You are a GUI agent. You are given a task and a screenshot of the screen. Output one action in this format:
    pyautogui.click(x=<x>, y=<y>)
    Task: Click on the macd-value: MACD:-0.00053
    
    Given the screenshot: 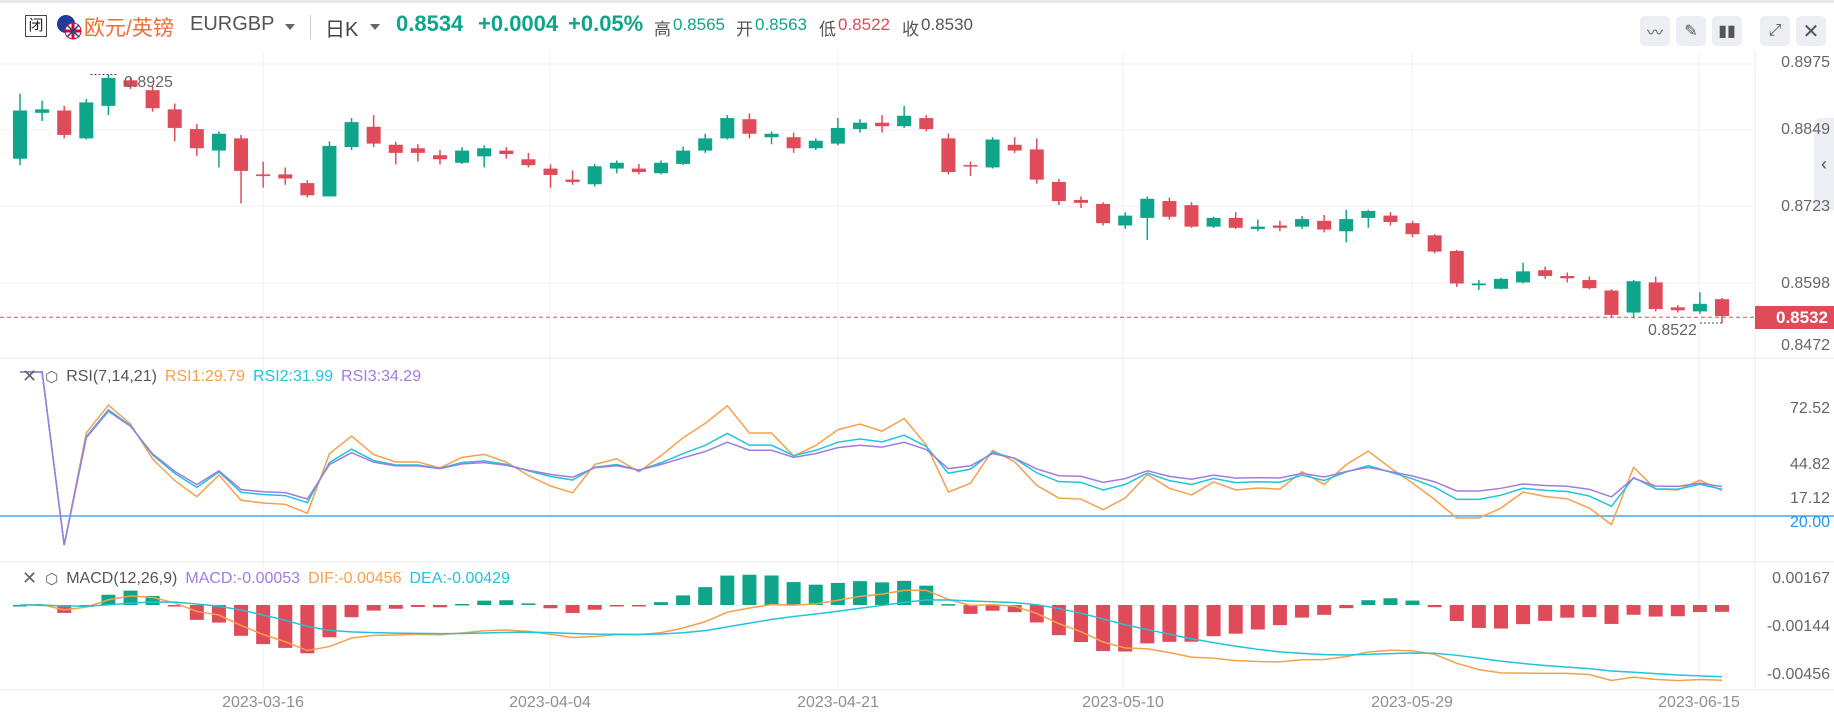 What is the action you would take?
    pyautogui.click(x=243, y=578)
    